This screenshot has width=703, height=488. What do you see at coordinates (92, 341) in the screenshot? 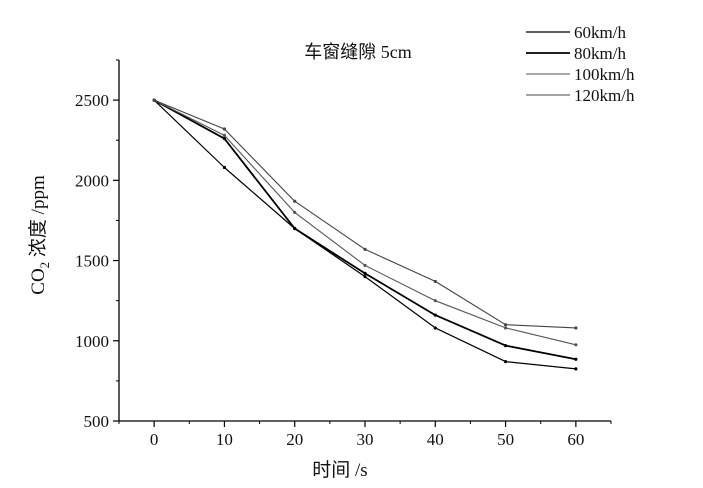
I see `y-tick-label: 1000` at bounding box center [92, 341].